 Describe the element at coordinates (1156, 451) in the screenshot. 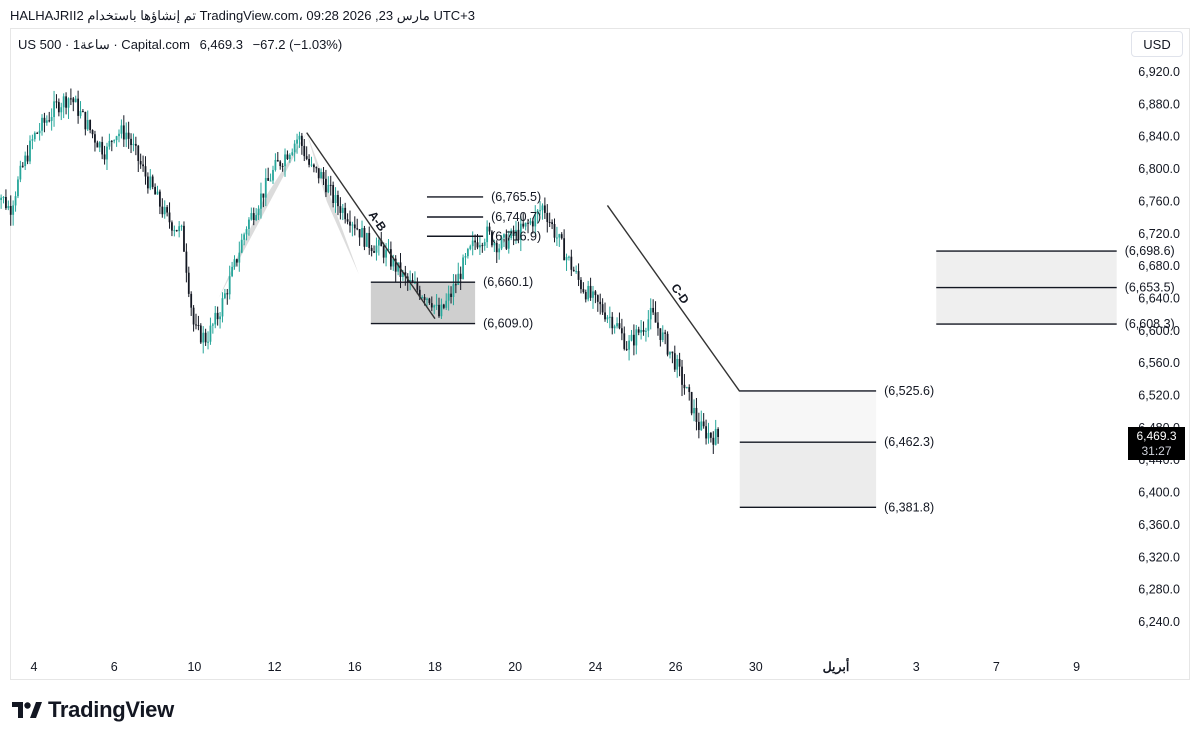

I see `bar-countdown: 31:27` at that location.